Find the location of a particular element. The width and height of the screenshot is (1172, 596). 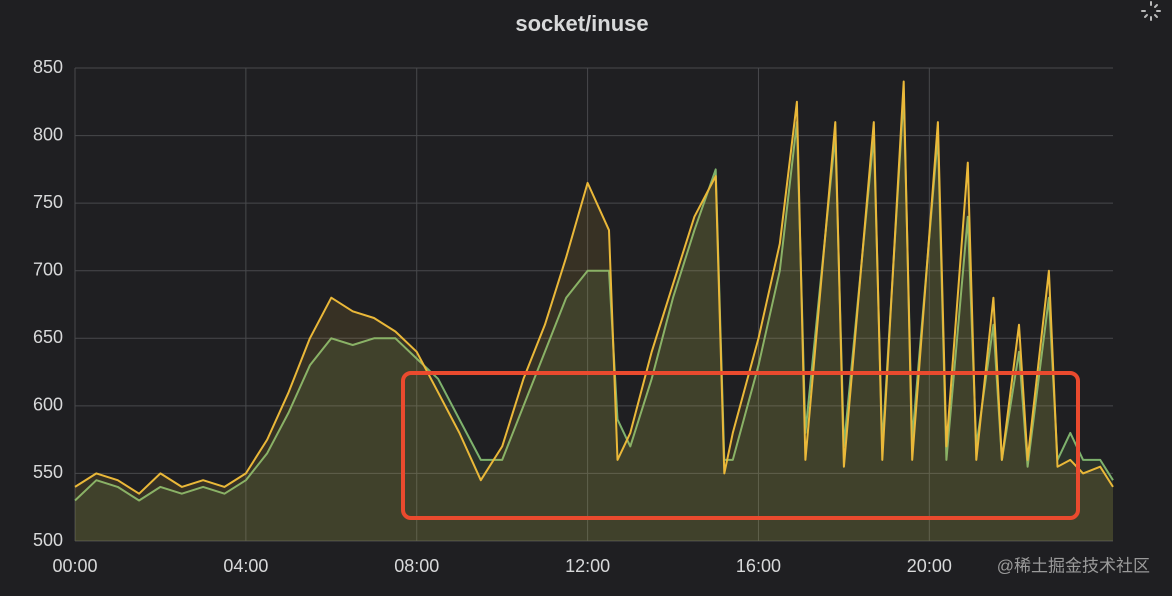

chart-title: socket/inuse is located at coordinates (581, 23).